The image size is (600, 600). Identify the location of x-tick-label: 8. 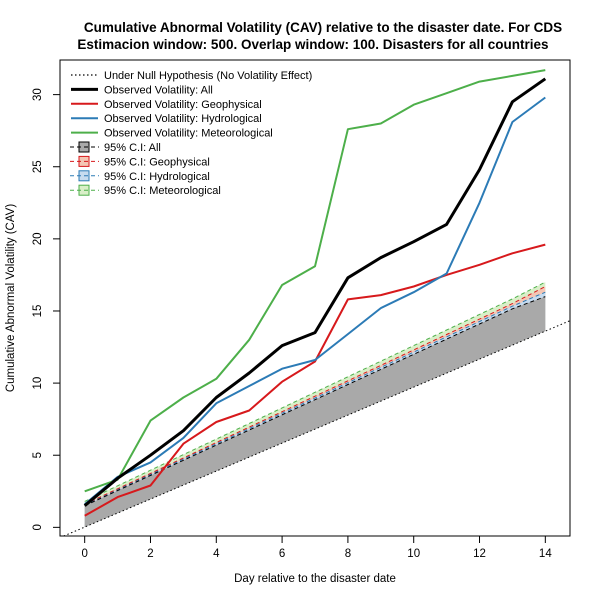
(348, 554).